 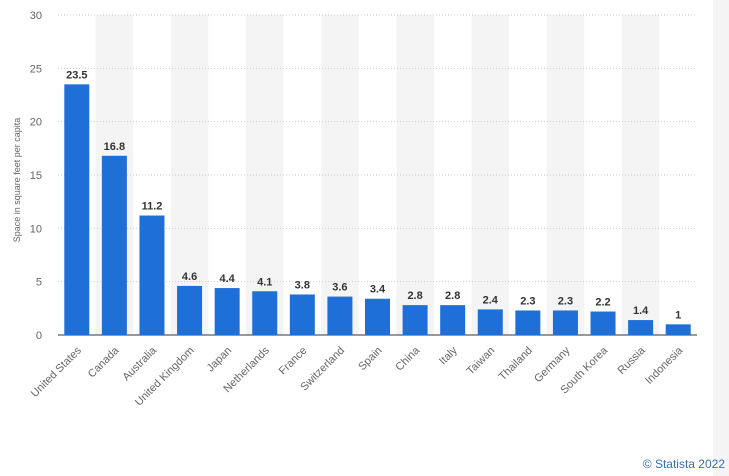 I want to click on y-tick-label: 0, so click(x=39, y=336).